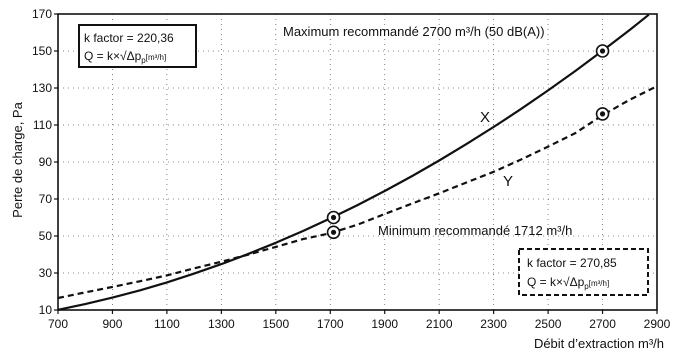 The image size is (674, 354). What do you see at coordinates (17, 159) in the screenshot?
I see `y-axis-title: Perte de charge, Pa` at bounding box center [17, 159].